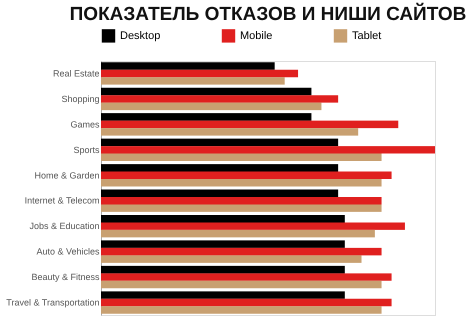  I want to click on y-tick-label: Internet & Telecom, so click(62, 201).